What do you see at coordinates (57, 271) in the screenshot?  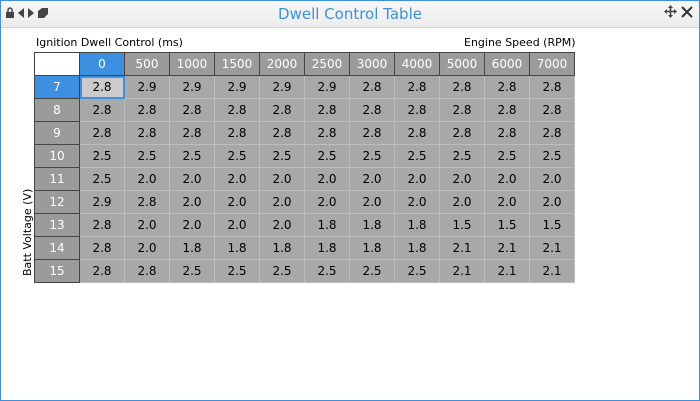 I see `row-header: 15` at bounding box center [57, 271].